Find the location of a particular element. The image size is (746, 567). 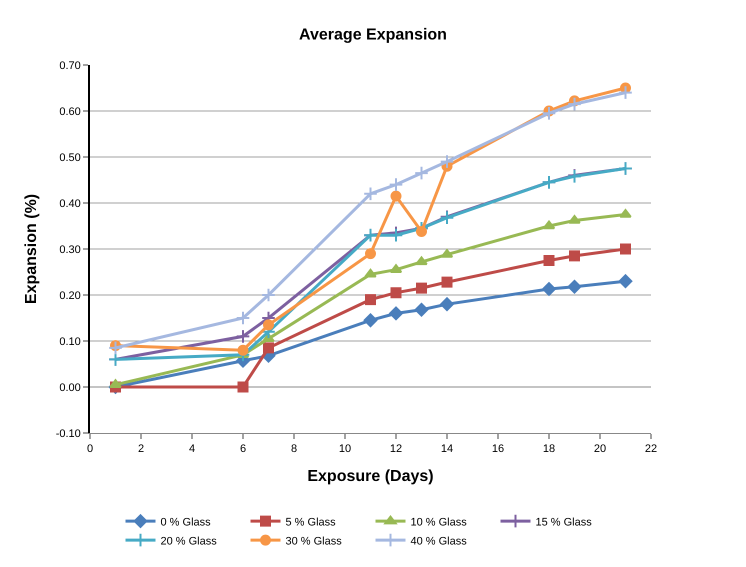

x-tick-label: 0 is located at coordinates (90, 449).